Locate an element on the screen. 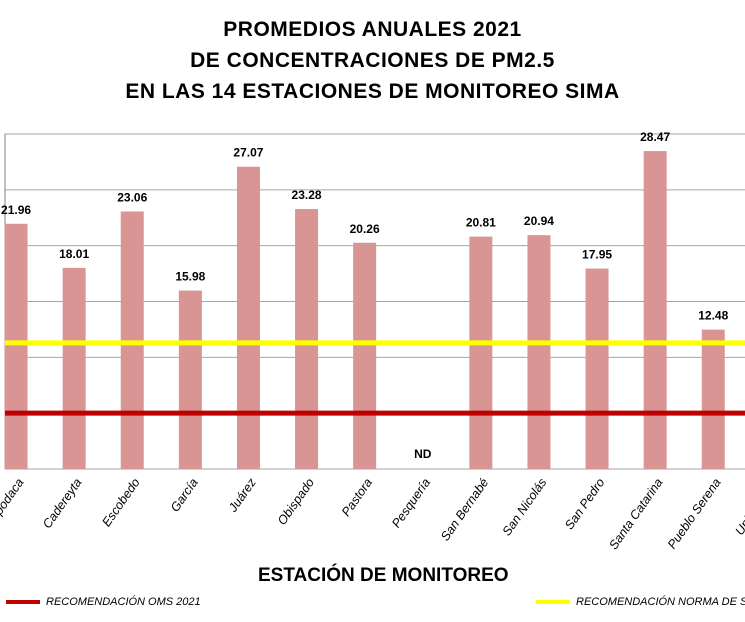 The image size is (745, 622). value-label-11: 28.47 is located at coordinates (655, 137).